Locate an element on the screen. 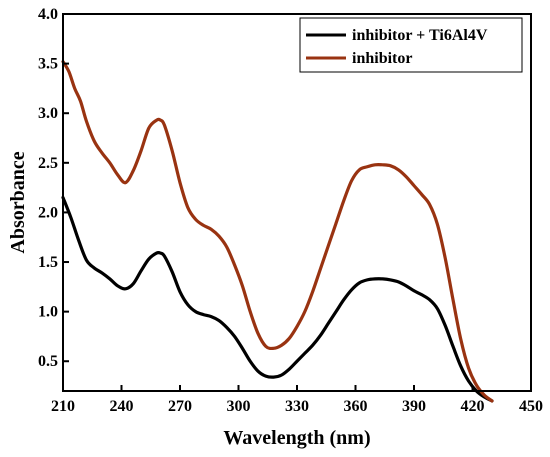 The image size is (550, 457). y-tick-label: 1.0 is located at coordinates (48, 312).